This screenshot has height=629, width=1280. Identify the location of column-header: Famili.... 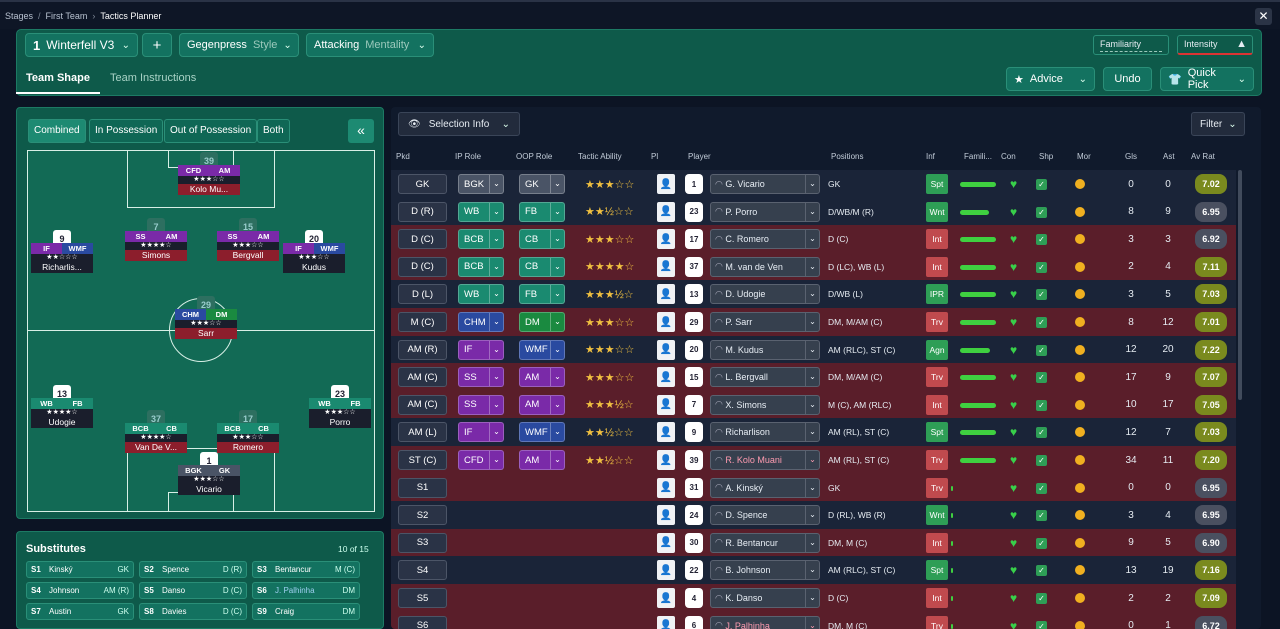
(978, 156).